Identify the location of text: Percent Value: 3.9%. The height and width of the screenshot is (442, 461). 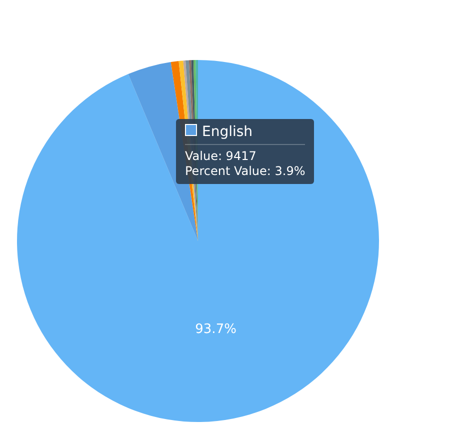
(245, 171).